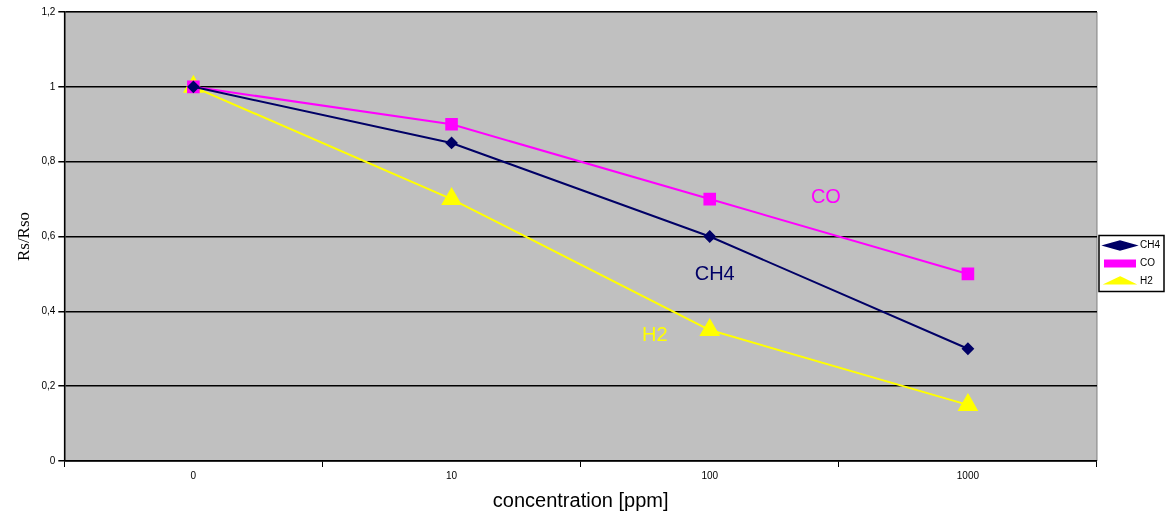 The height and width of the screenshot is (521, 1174). I want to click on legend-label: CH4, so click(1150, 245).